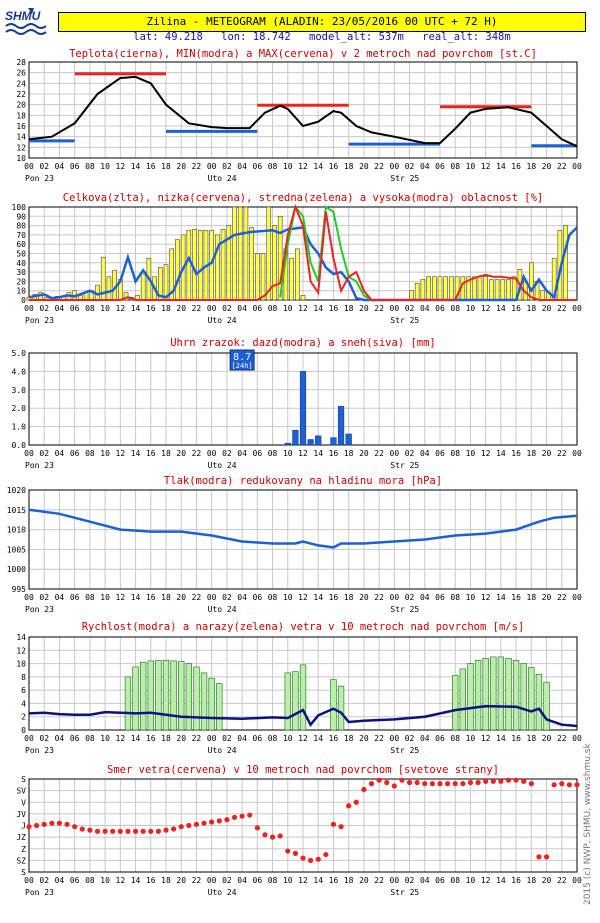  Describe the element at coordinates (222, 750) in the screenshot. I see `day-label: Uto 24` at that location.